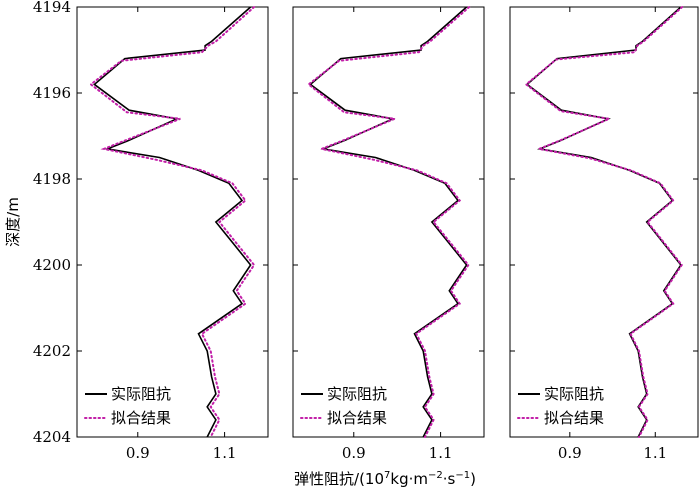 The width and height of the screenshot is (700, 494). What do you see at coordinates (52, 351) in the screenshot?
I see `y-tick-label: 4202` at bounding box center [52, 351].